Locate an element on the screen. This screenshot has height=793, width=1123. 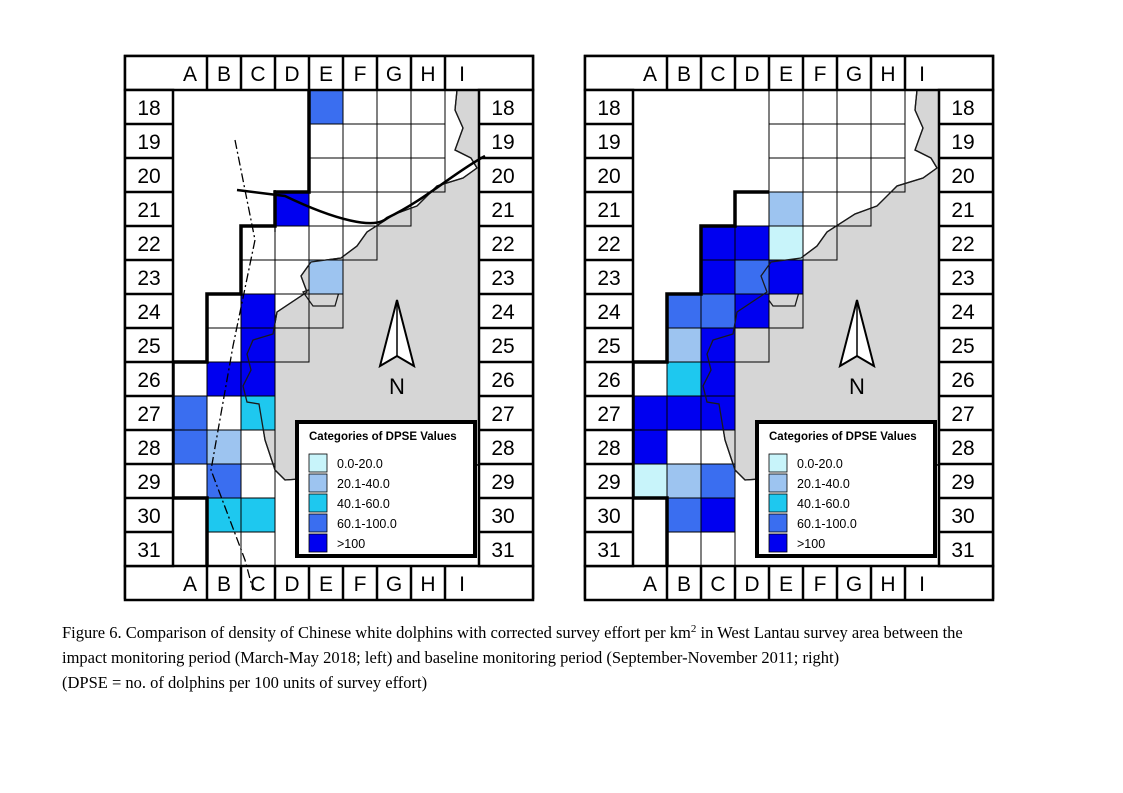
column-label-I-top: I is located at coordinates (462, 74).